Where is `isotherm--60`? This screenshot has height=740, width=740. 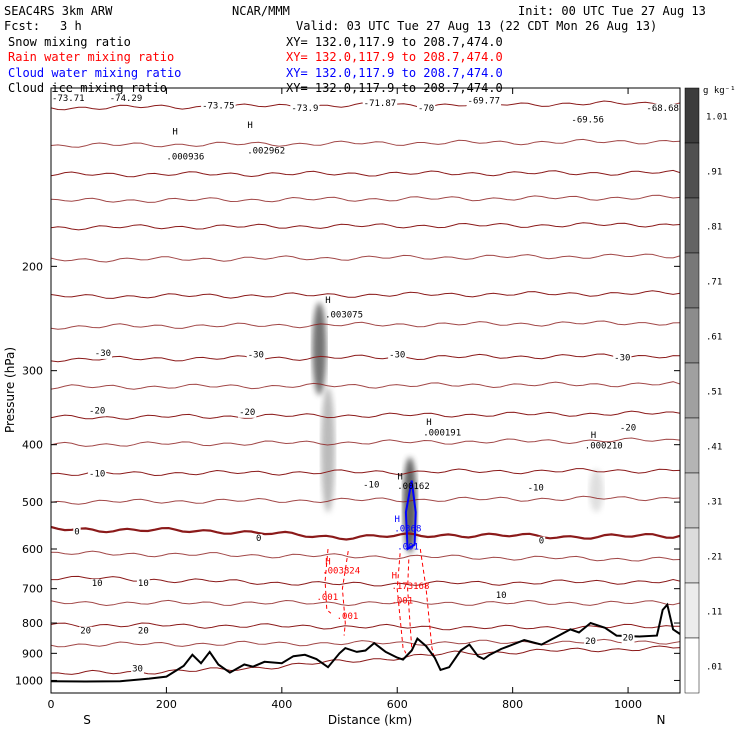
isotherm--60 is located at coordinates (365, 173).